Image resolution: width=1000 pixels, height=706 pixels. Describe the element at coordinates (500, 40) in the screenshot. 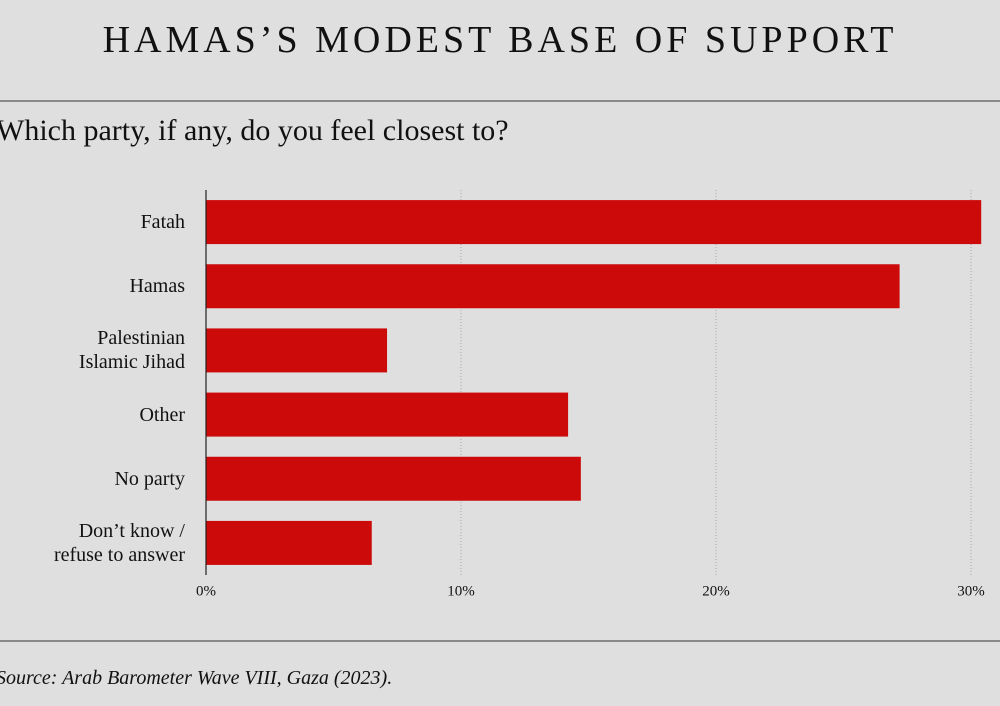

I see `chart-title: HAMAS’S MODEST BASE OF SUPPORT` at that location.